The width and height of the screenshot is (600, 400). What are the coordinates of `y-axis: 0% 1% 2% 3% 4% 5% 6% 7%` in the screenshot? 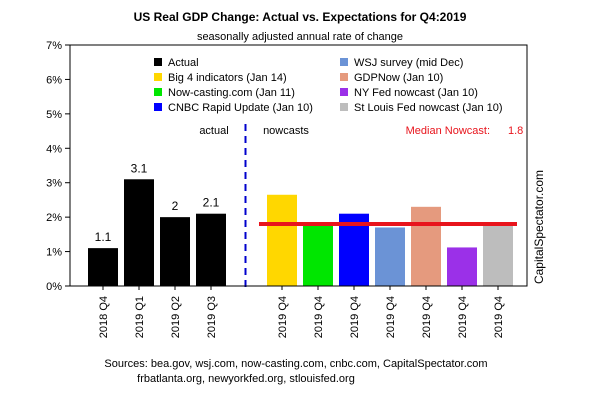 It's located at (58, 166).